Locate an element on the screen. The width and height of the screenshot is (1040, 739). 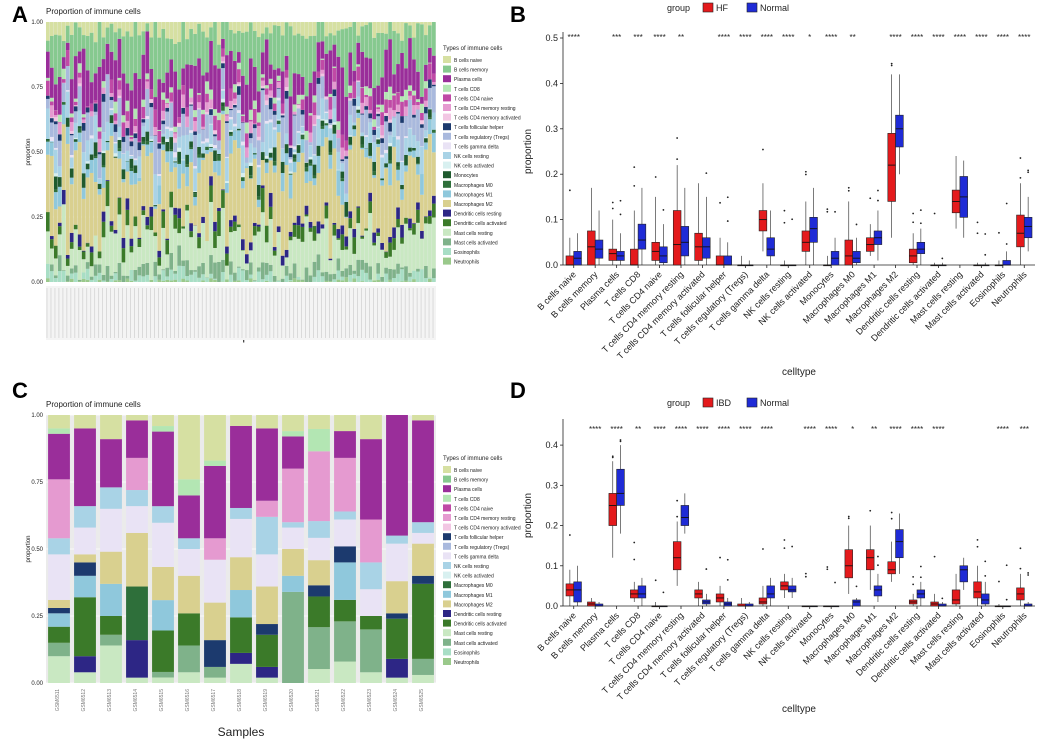
legend-label: T cells CD8 is located at coordinates (467, 500).